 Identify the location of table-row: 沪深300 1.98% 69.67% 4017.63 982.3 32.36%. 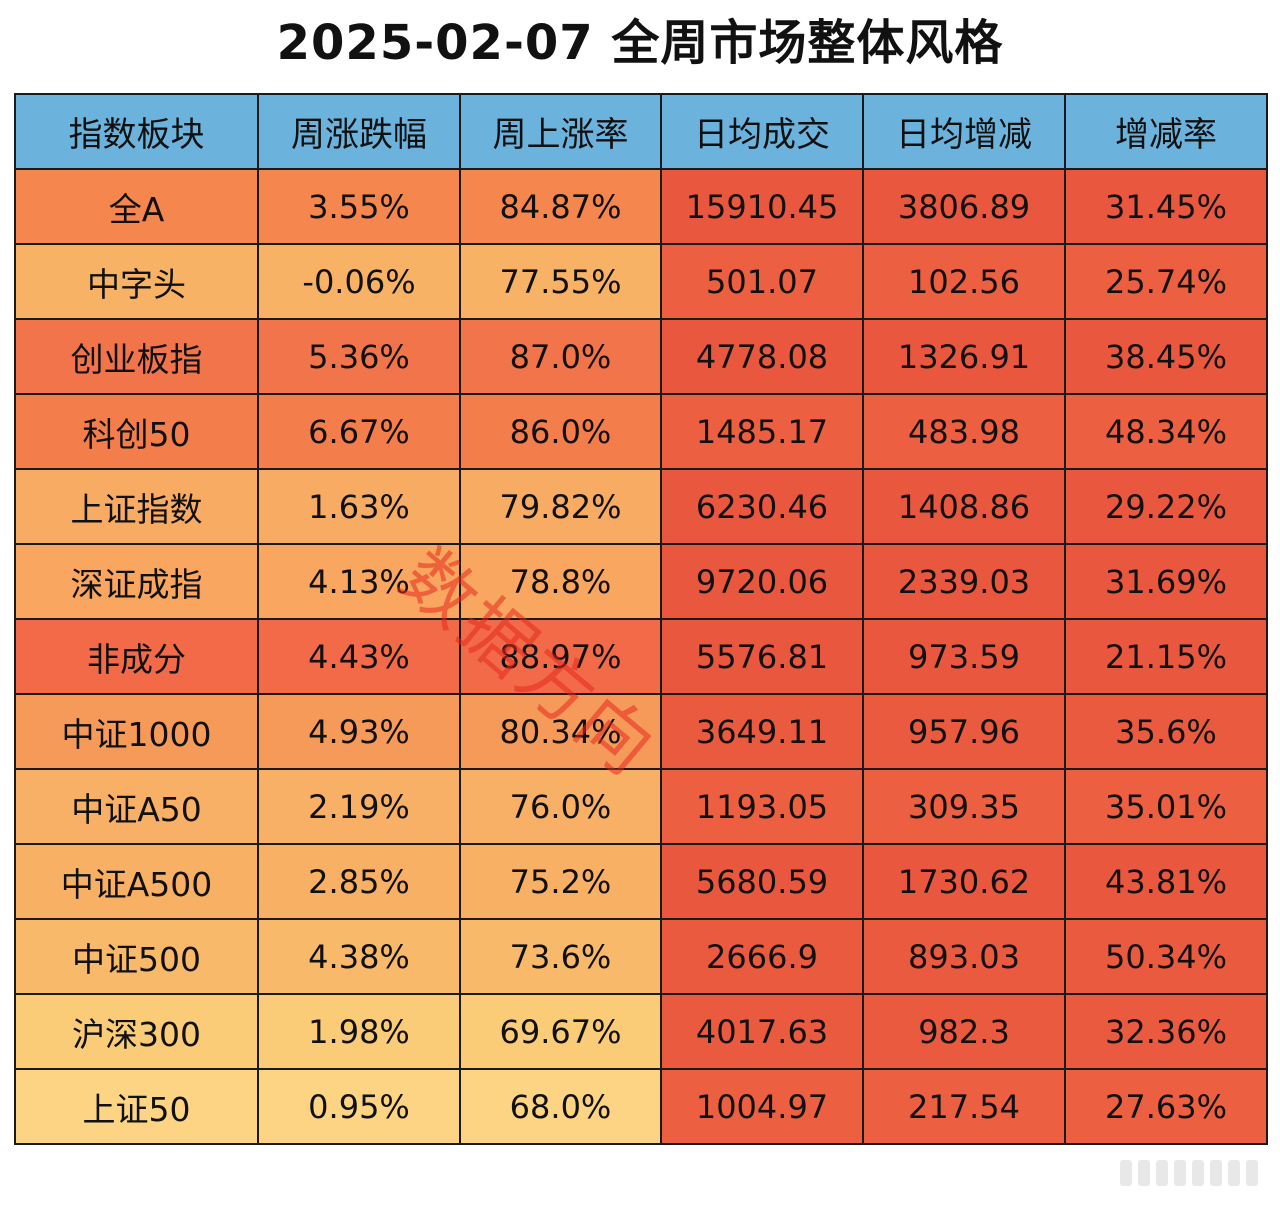
(641, 1031).